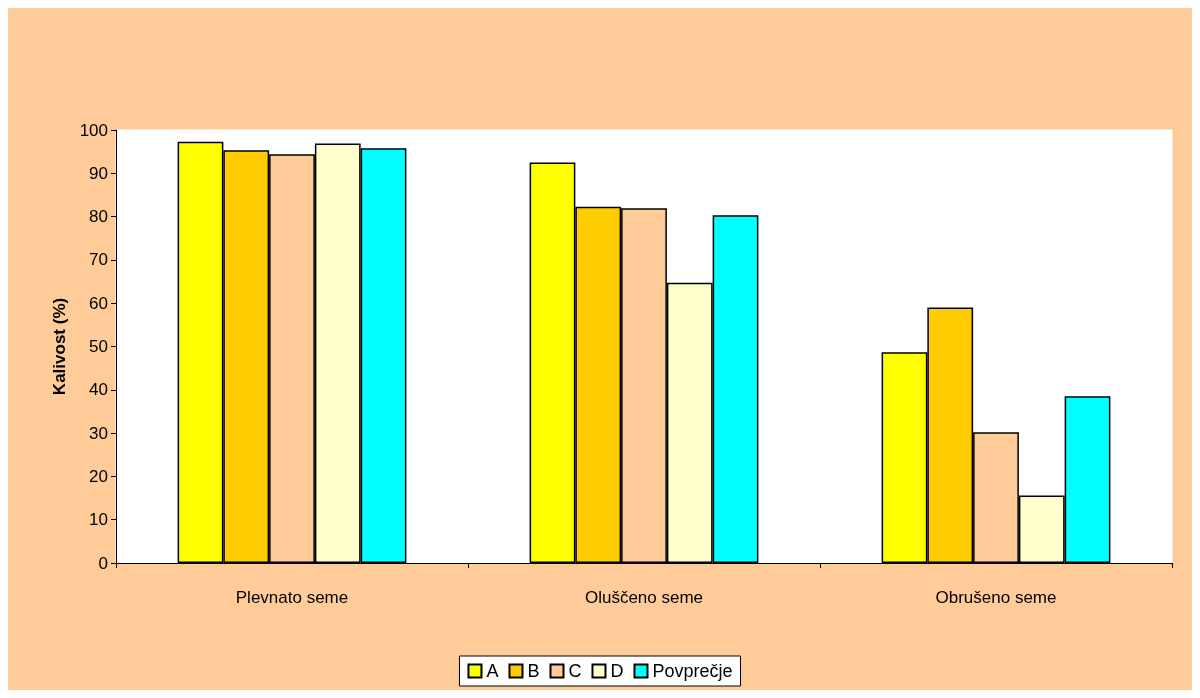 This screenshot has height=698, width=1200. Describe the element at coordinates (644, 597) in the screenshot. I see `x-tick-label: Oluščeno seme` at that location.